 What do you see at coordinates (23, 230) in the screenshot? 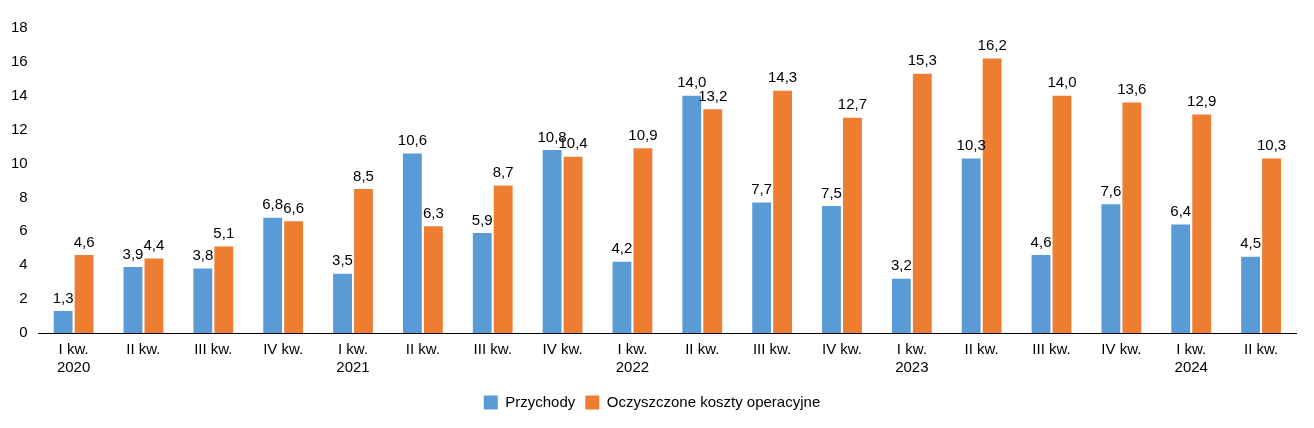
I see `y-tick-label: 6` at bounding box center [23, 230].